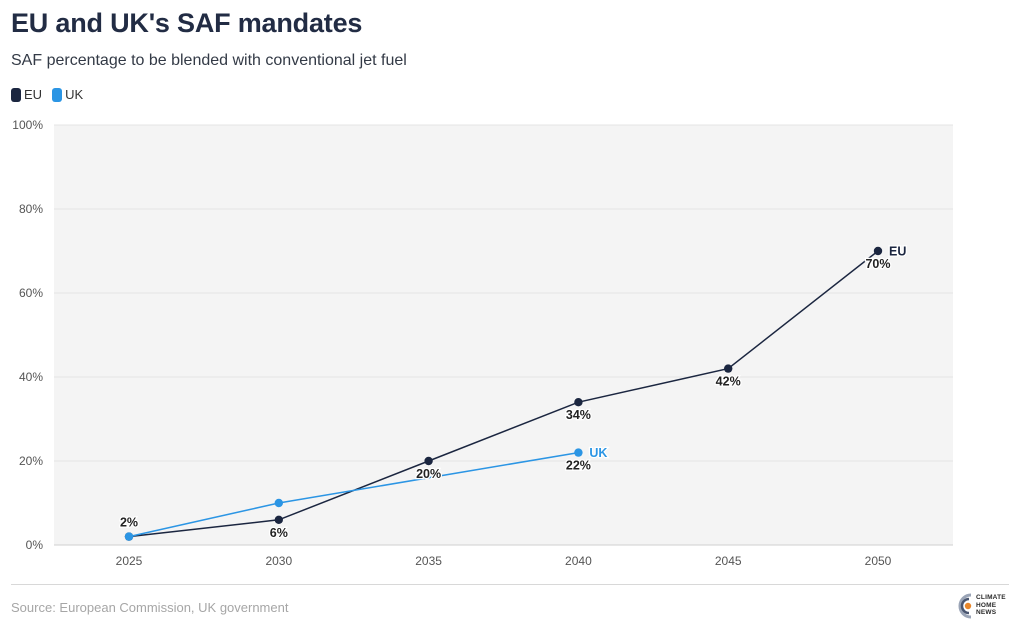 This screenshot has width=1020, height=635. What do you see at coordinates (878, 561) in the screenshot?
I see `x-tick-label: 2050` at bounding box center [878, 561].